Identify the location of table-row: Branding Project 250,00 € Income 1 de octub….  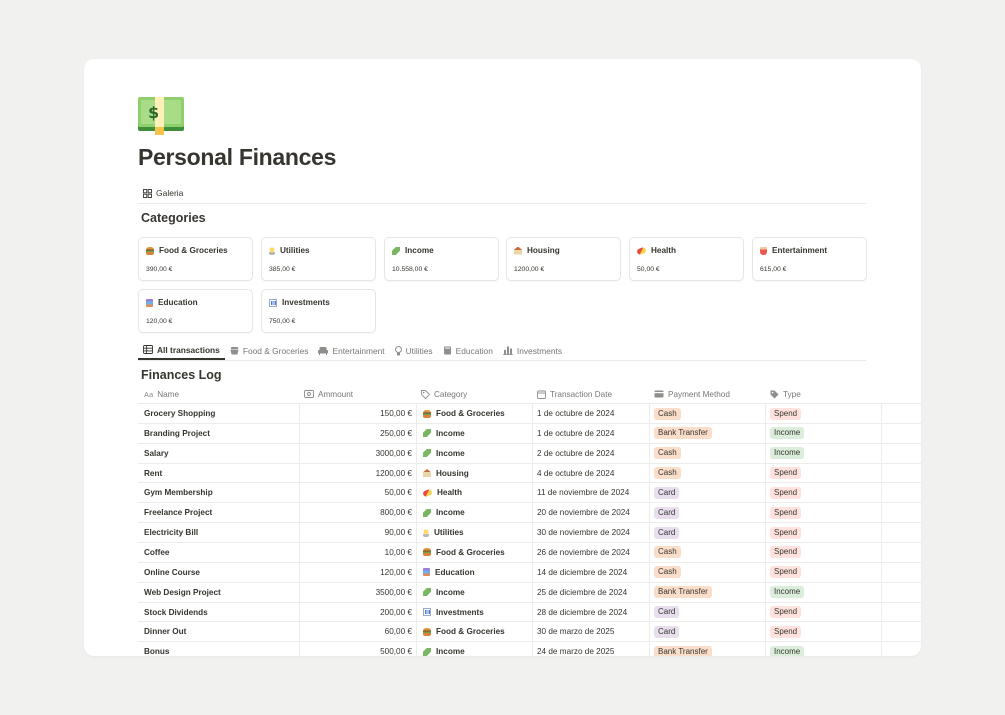
(529, 432).